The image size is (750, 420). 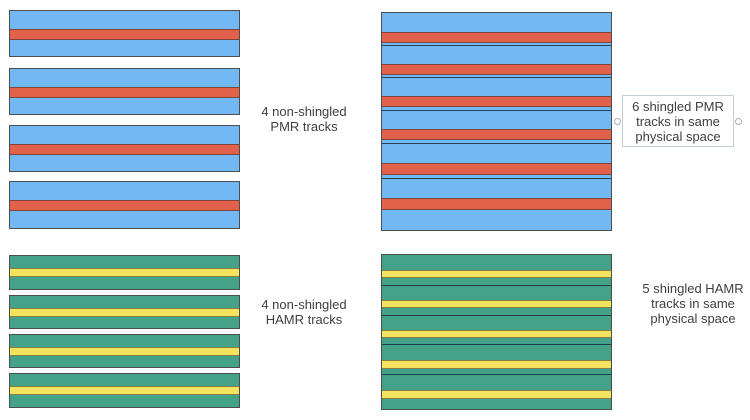 What do you see at coordinates (304, 312) in the screenshot?
I see `label-hamr-nonshingled: 4 non-shingled HAMR tracks` at bounding box center [304, 312].